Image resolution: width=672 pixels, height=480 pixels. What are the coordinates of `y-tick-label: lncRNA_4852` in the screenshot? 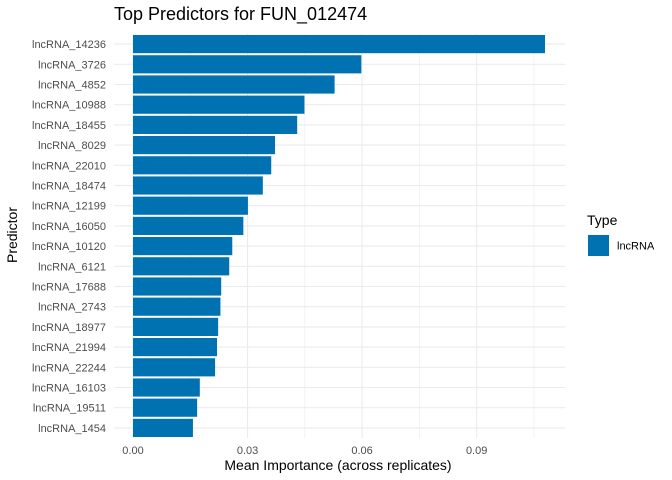 It's located at (72, 86).